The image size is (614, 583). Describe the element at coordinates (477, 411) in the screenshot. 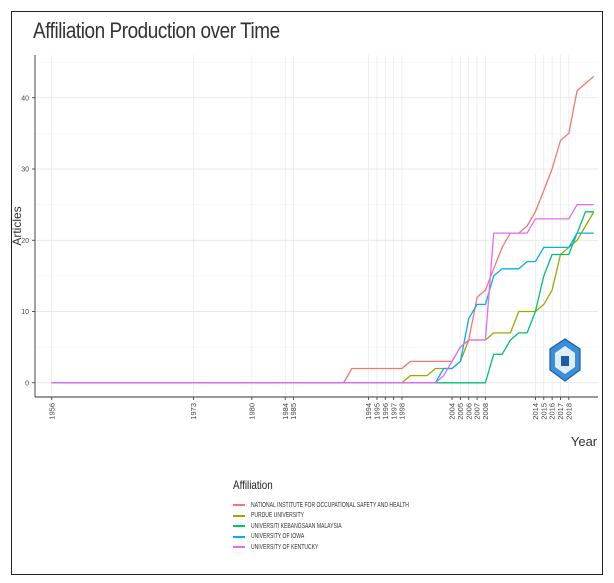

I see `x-tick-label: 2007` at that location.